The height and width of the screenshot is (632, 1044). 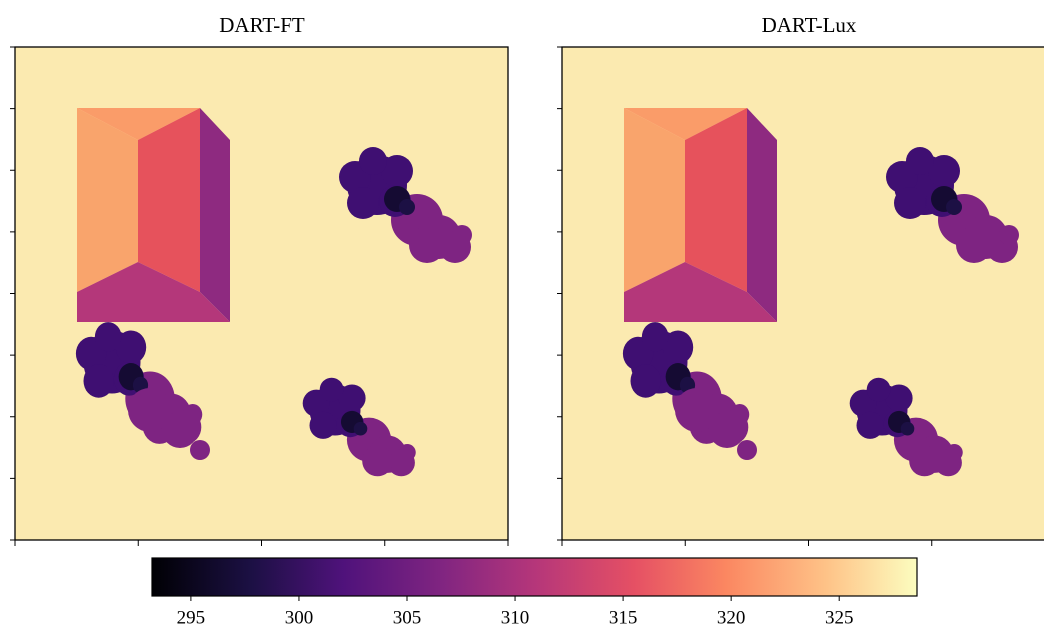 I want to click on colorbar-tick-label: 295, so click(x=191, y=617).